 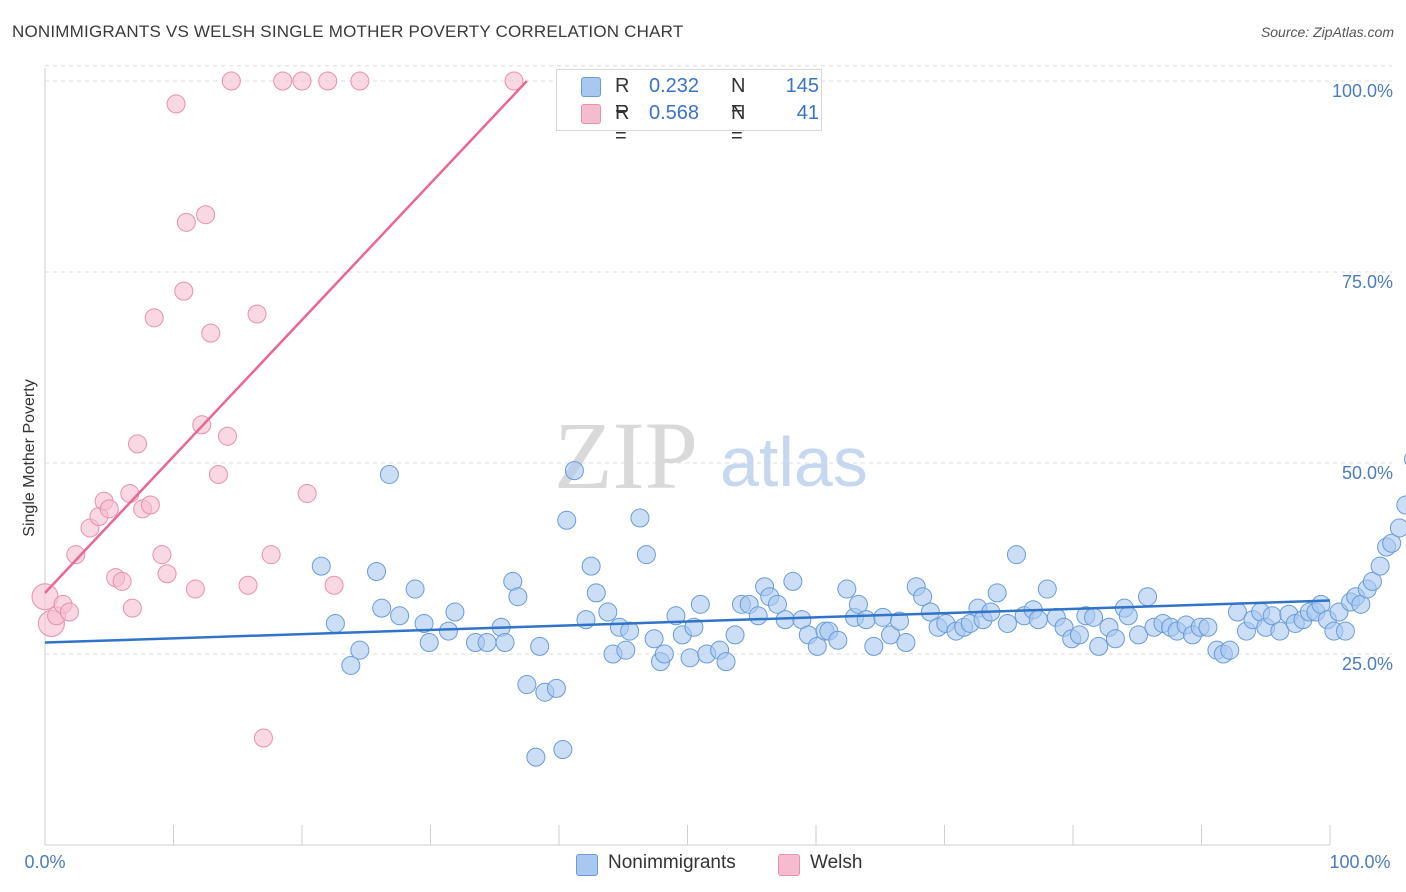 What do you see at coordinates (591, 114) in the screenshot?
I see `legend-swatch-pink` at bounding box center [591, 114].